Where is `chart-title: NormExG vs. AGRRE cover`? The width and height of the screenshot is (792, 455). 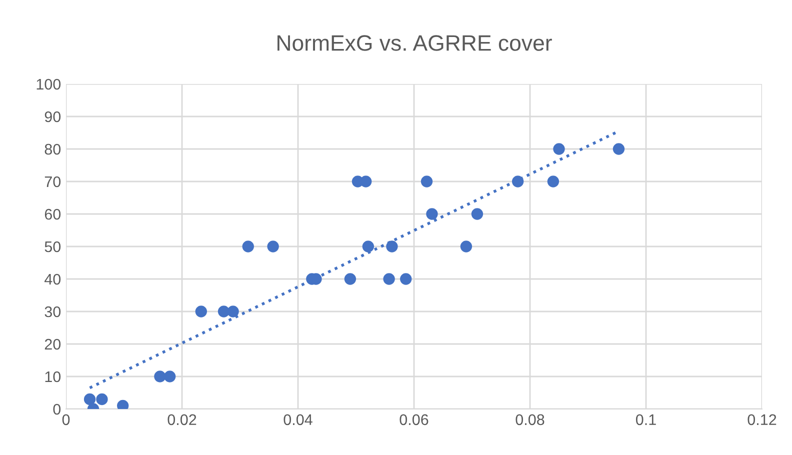 chart-title: NormExG vs. AGRRE cover is located at coordinates (415, 43).